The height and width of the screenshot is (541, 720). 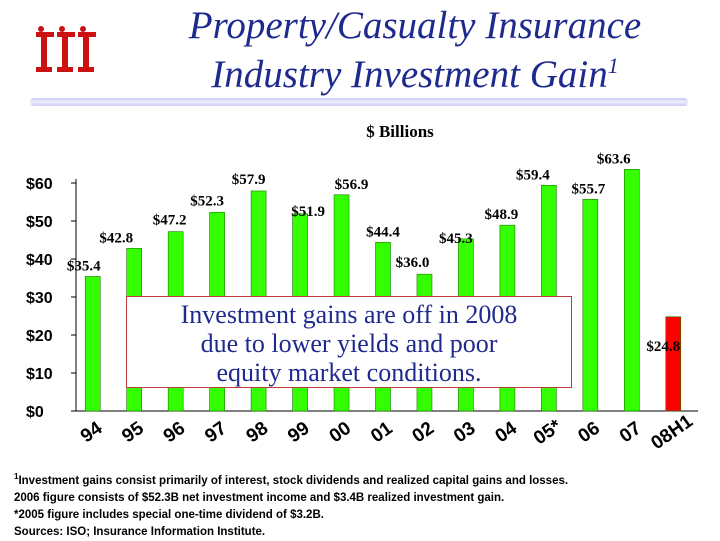 What do you see at coordinates (672, 433) in the screenshot?
I see `x-tick-label: 08H1` at bounding box center [672, 433].